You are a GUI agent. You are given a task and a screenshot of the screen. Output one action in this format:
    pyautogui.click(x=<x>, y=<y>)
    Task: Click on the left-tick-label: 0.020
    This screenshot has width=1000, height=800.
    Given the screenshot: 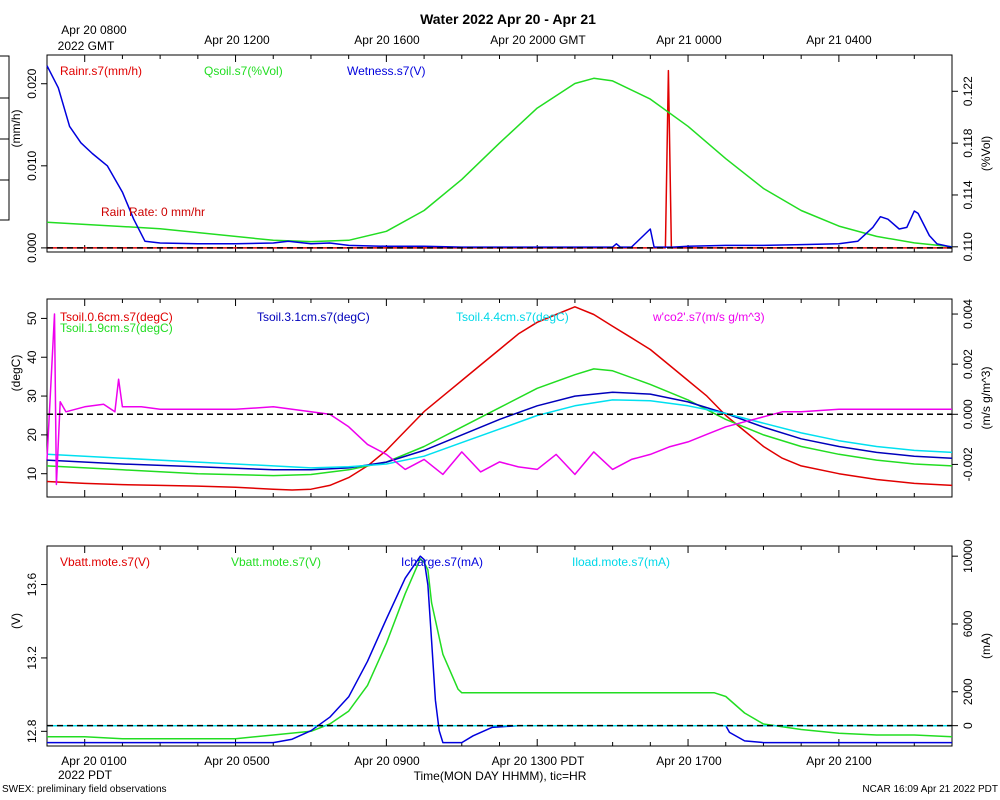 What is the action you would take?
    pyautogui.click(x=32, y=83)
    